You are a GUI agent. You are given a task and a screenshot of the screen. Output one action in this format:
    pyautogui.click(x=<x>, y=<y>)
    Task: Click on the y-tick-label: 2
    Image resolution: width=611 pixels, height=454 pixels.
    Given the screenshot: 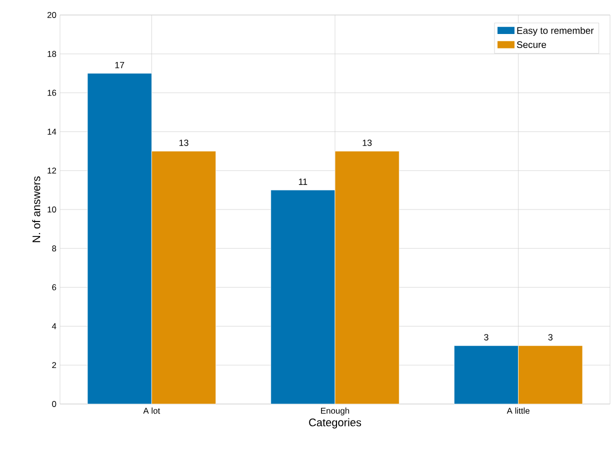 What is the action you would take?
    pyautogui.click(x=54, y=365)
    